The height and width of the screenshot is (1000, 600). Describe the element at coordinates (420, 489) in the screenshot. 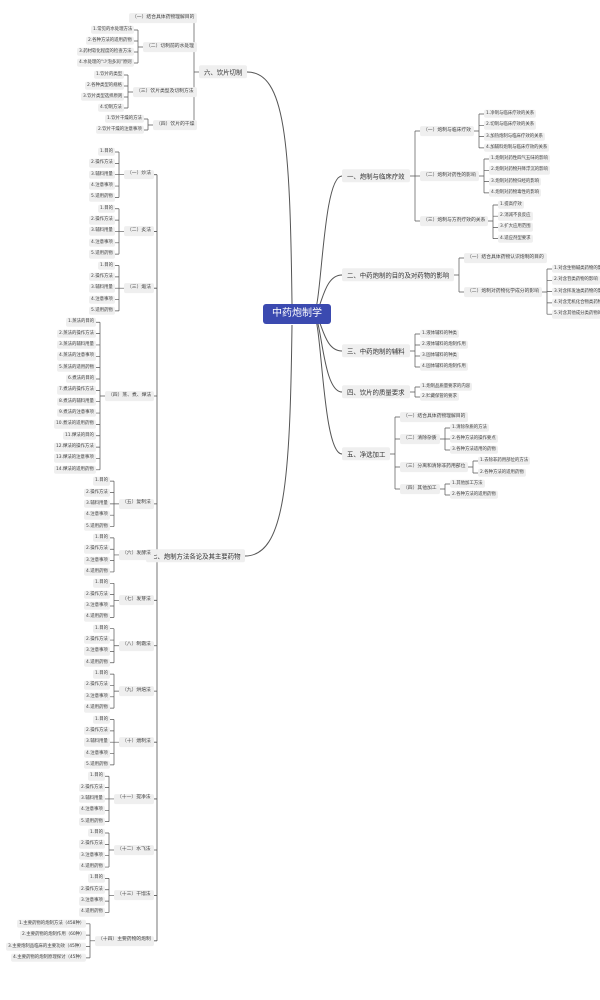

I see `sub-node: （四）其他加工` at that location.